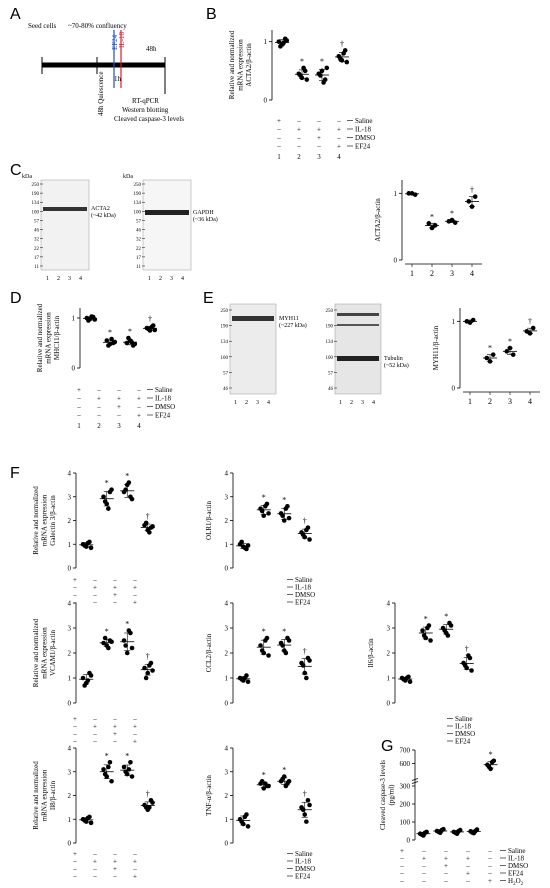 The height and width of the screenshot is (888, 550). What do you see at coordinates (226, 373) in the screenshot?
I see `marker-label: 57` at bounding box center [226, 373].